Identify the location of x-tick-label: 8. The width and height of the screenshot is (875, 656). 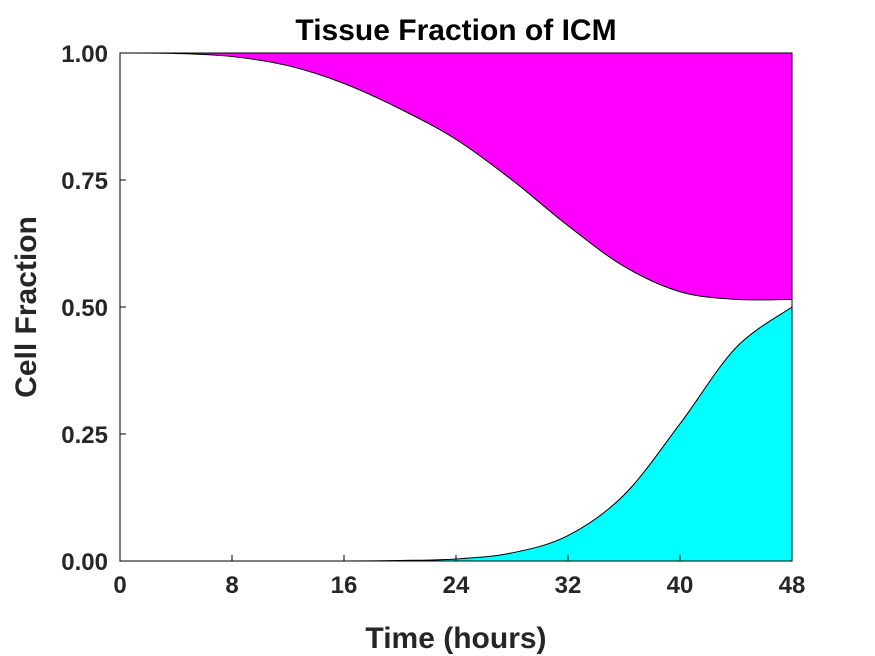
(231, 585).